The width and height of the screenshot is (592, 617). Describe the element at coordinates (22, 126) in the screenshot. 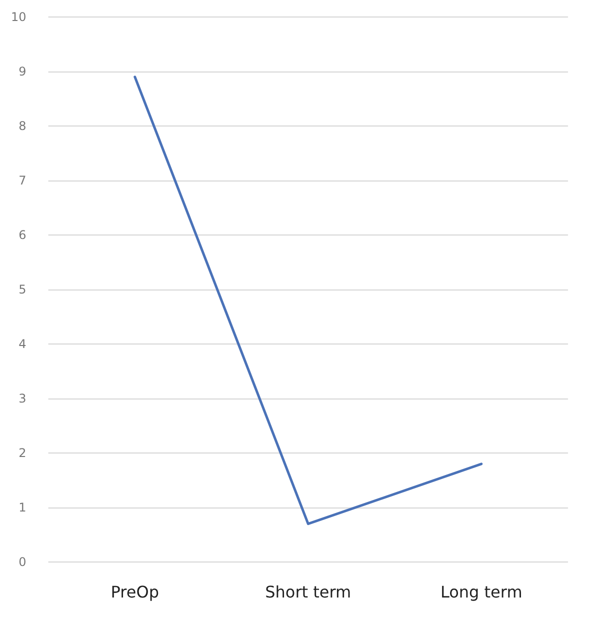

I see `y-tick-label: 8` at that location.